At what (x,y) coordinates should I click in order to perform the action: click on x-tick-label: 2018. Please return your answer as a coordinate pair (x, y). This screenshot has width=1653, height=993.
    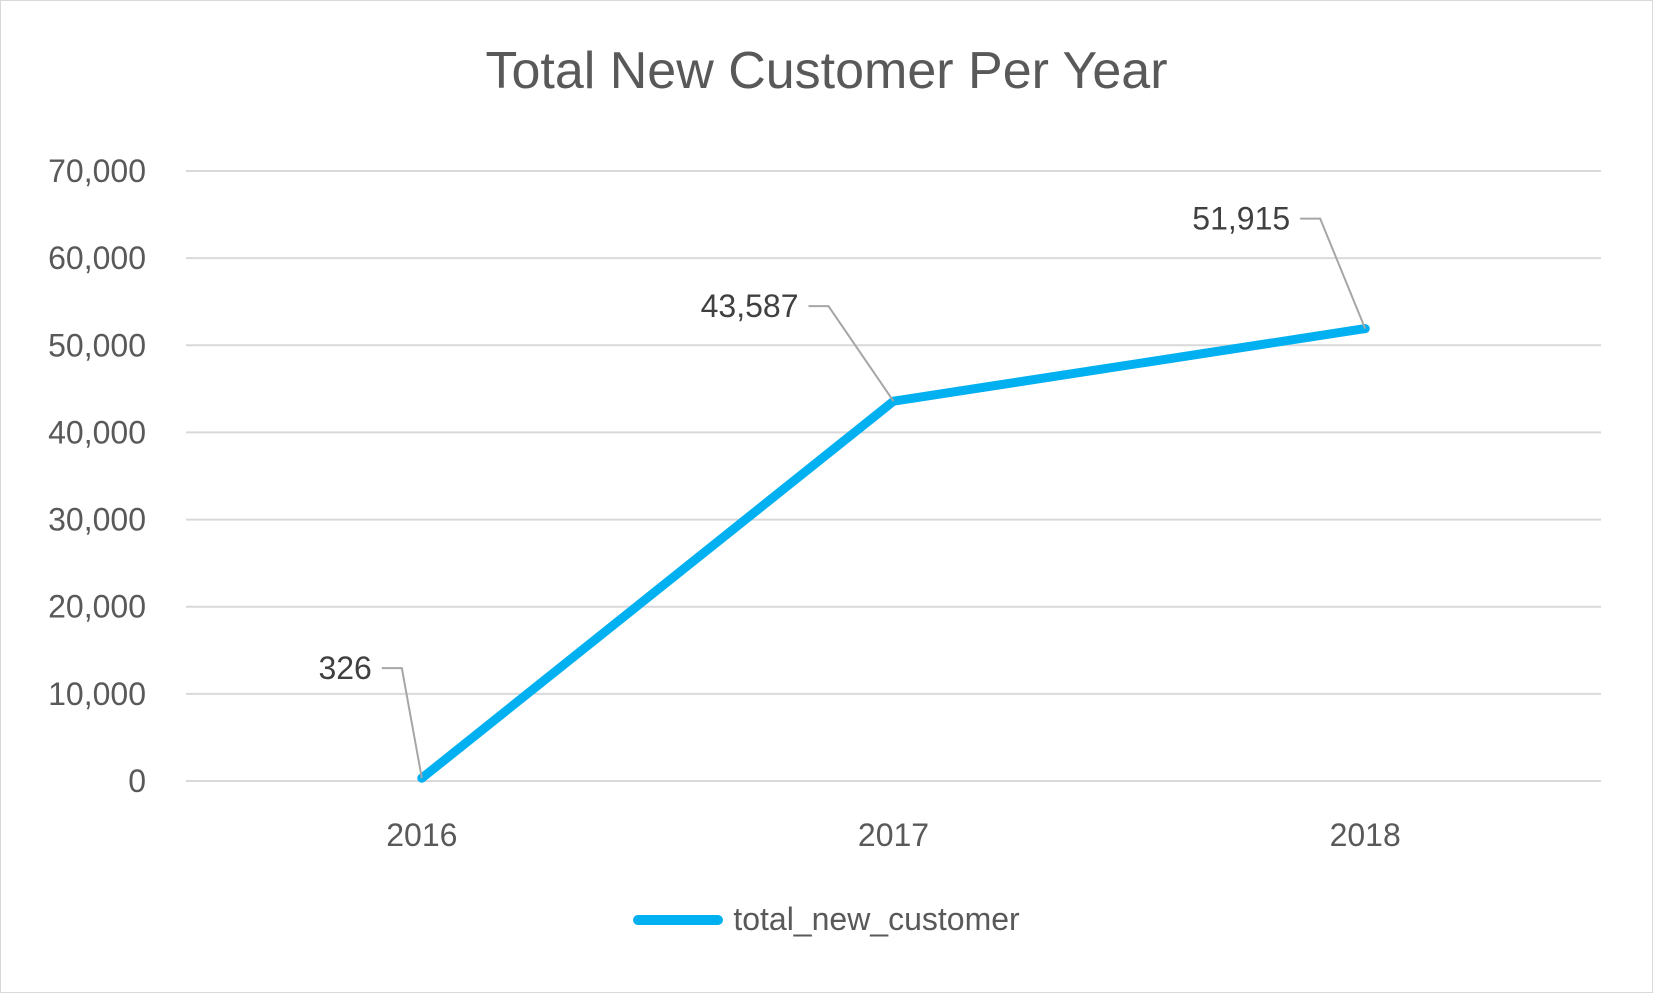
    Looking at the image, I should click on (1365, 835).